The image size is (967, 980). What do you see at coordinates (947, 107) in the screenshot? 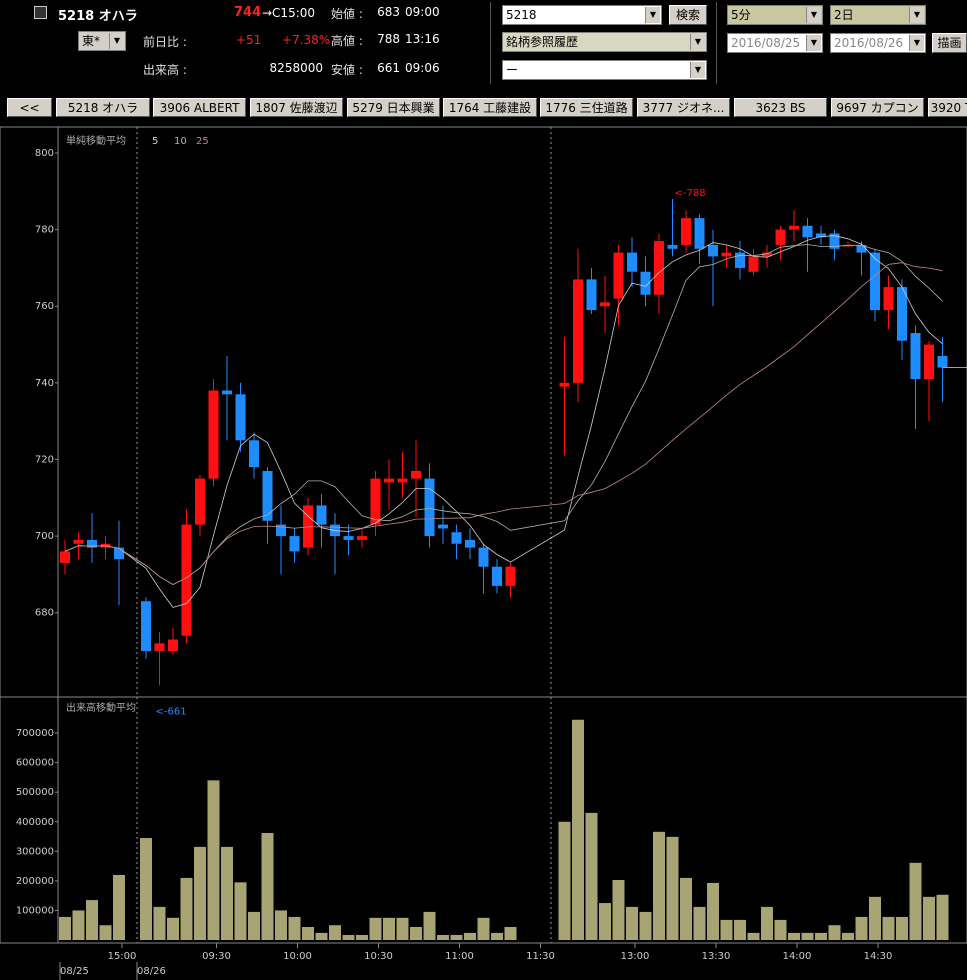
I see `tab: 3920 T` at bounding box center [947, 107].